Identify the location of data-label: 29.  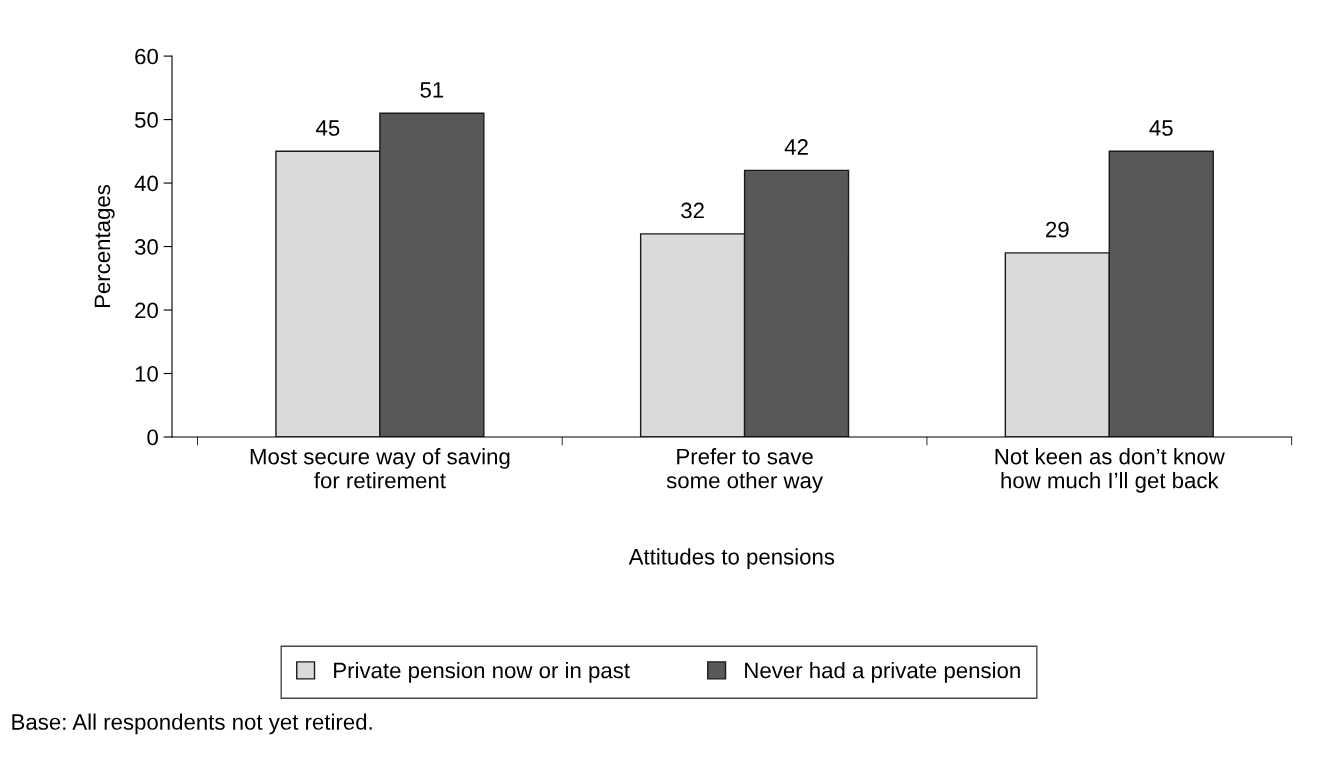
(1057, 229).